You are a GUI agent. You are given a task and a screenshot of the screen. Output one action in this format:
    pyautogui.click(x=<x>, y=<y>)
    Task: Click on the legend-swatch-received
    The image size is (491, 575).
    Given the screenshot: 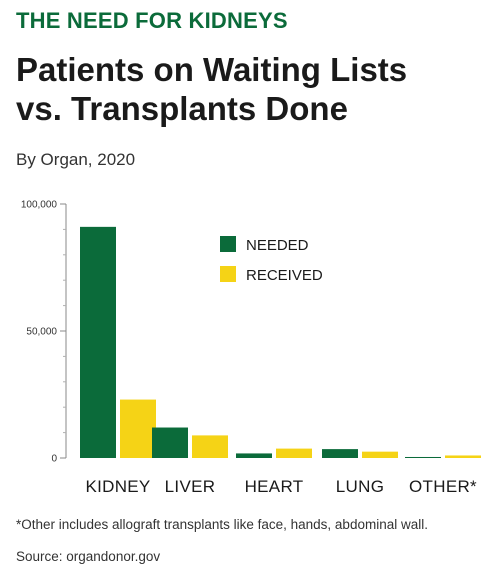 What is the action you would take?
    pyautogui.click(x=228, y=274)
    